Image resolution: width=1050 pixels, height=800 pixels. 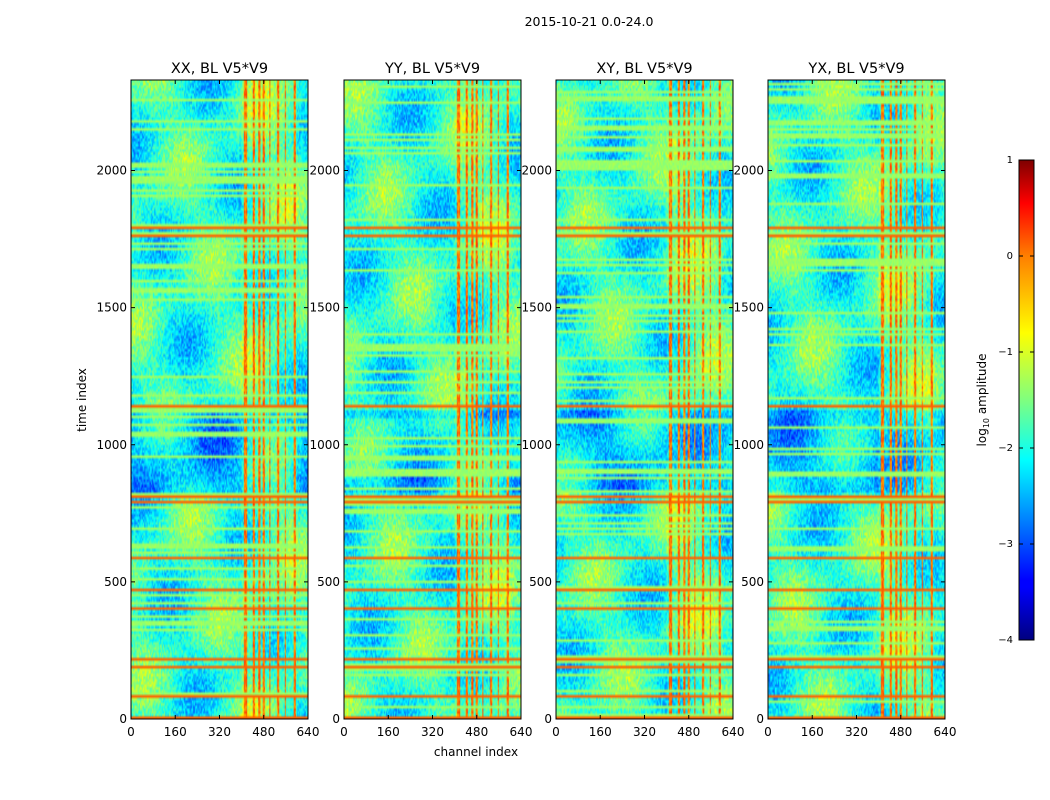 I want to click on y-axis-label: time index, so click(x=82, y=400).